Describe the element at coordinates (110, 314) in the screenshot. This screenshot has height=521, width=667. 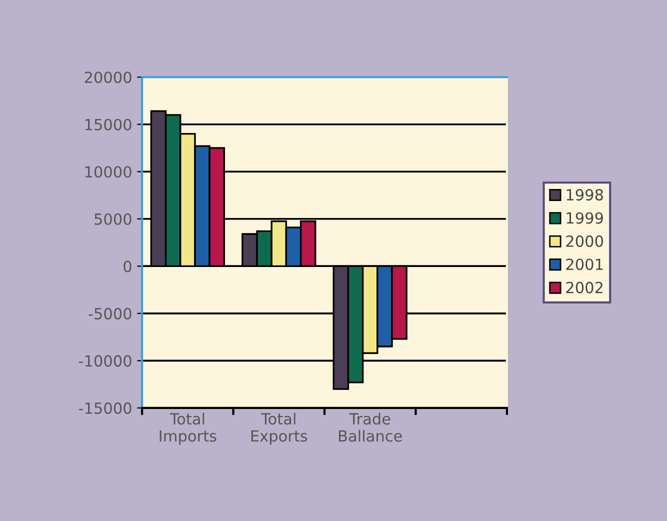
I see `y-tick-label: -5000` at that location.